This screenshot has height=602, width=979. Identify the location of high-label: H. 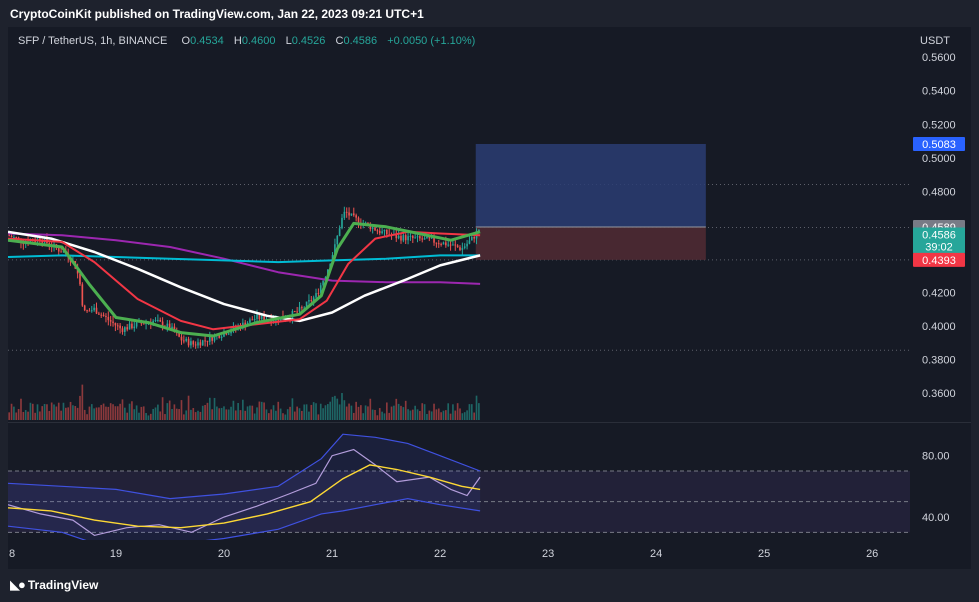
(237, 41).